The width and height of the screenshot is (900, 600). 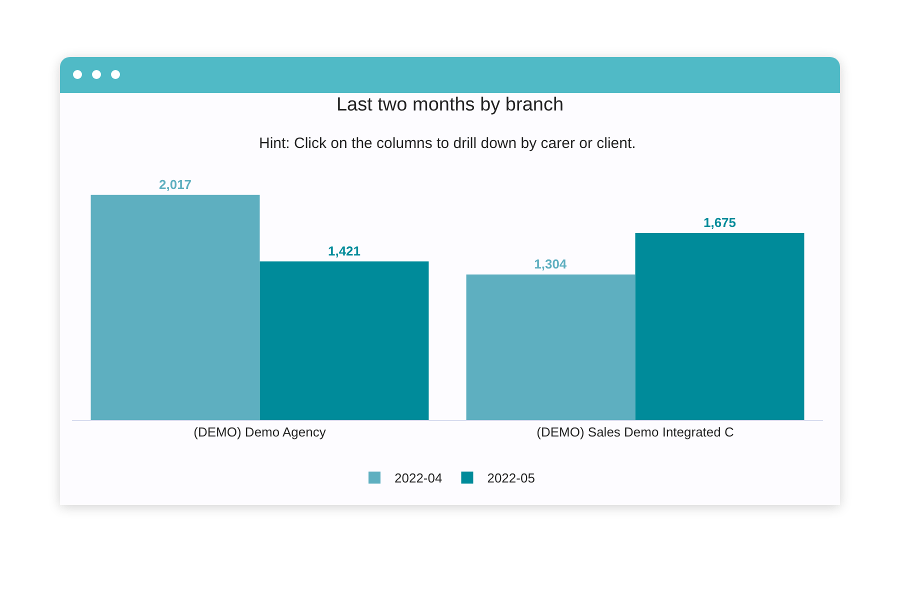 What do you see at coordinates (551, 264) in the screenshot?
I see `data-label: 1,304` at bounding box center [551, 264].